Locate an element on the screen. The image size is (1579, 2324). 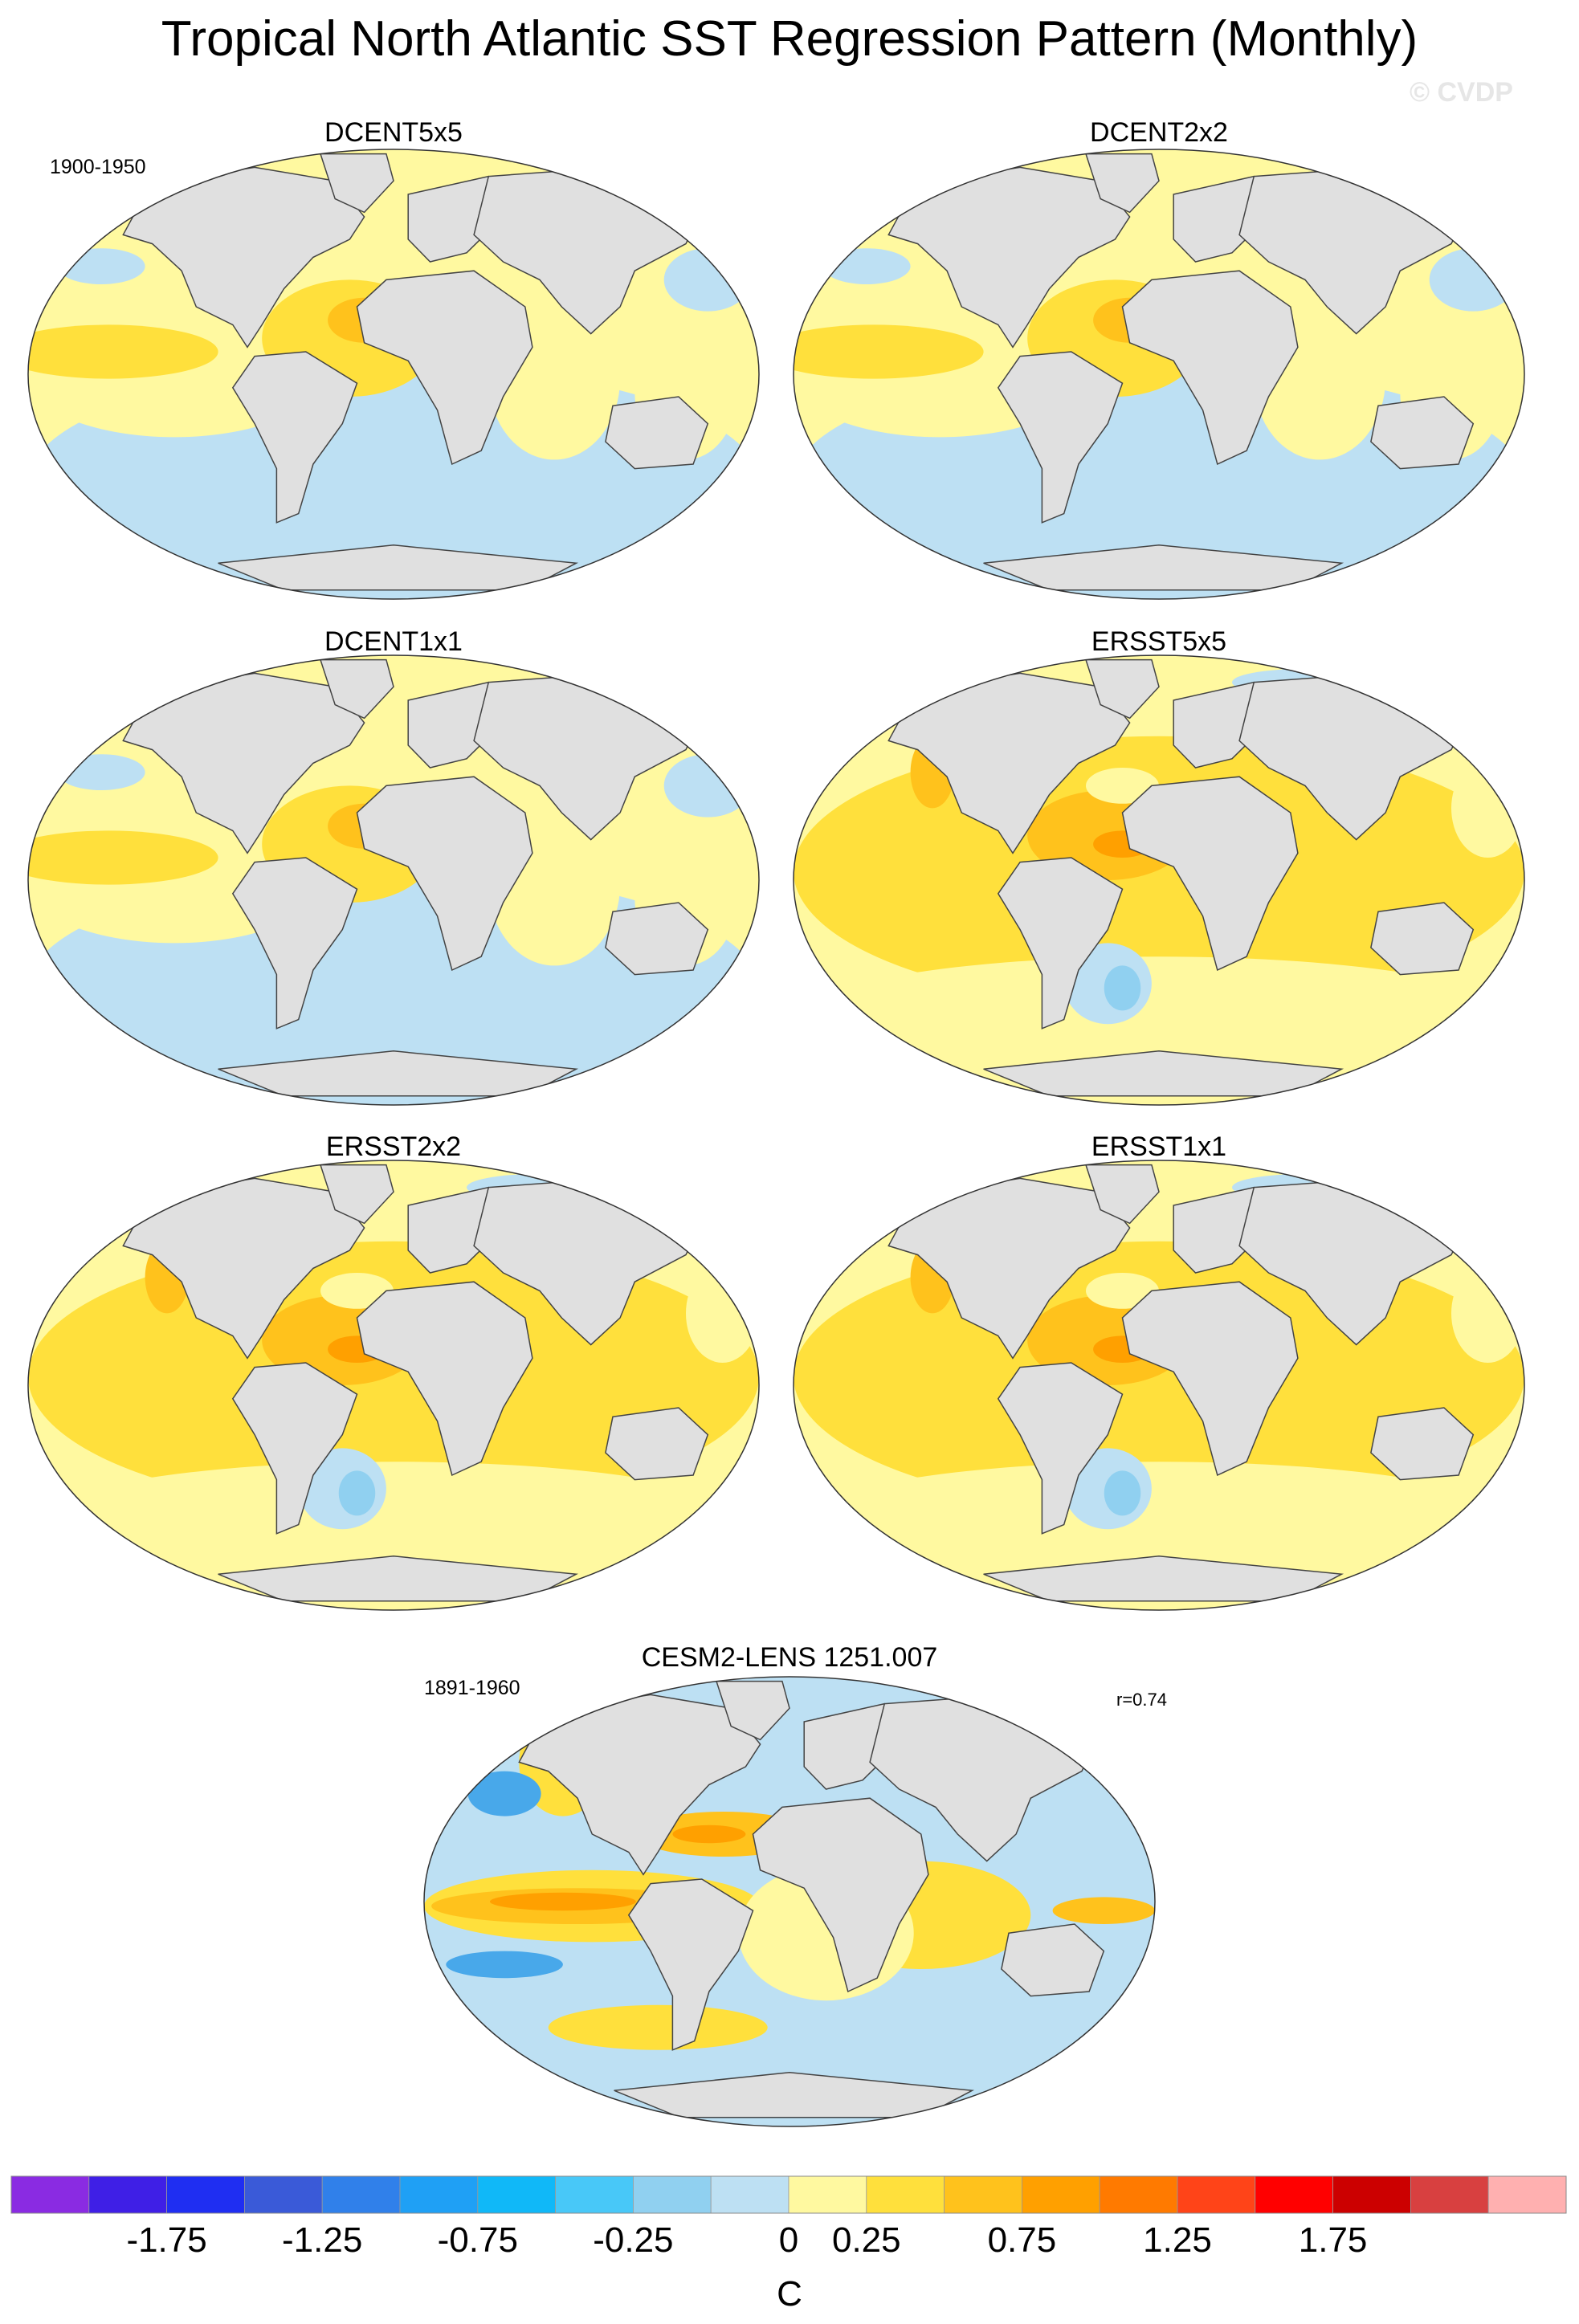
colorbar-tick-label: 1.25 is located at coordinates (1177, 2240).